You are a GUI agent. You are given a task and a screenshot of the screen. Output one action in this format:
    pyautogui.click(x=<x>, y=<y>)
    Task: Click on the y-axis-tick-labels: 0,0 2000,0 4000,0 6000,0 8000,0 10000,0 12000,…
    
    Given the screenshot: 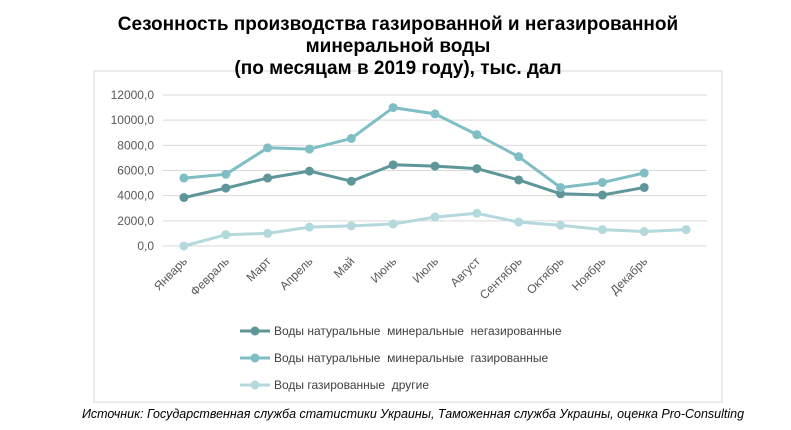 What is the action you would take?
    pyautogui.click(x=133, y=170)
    